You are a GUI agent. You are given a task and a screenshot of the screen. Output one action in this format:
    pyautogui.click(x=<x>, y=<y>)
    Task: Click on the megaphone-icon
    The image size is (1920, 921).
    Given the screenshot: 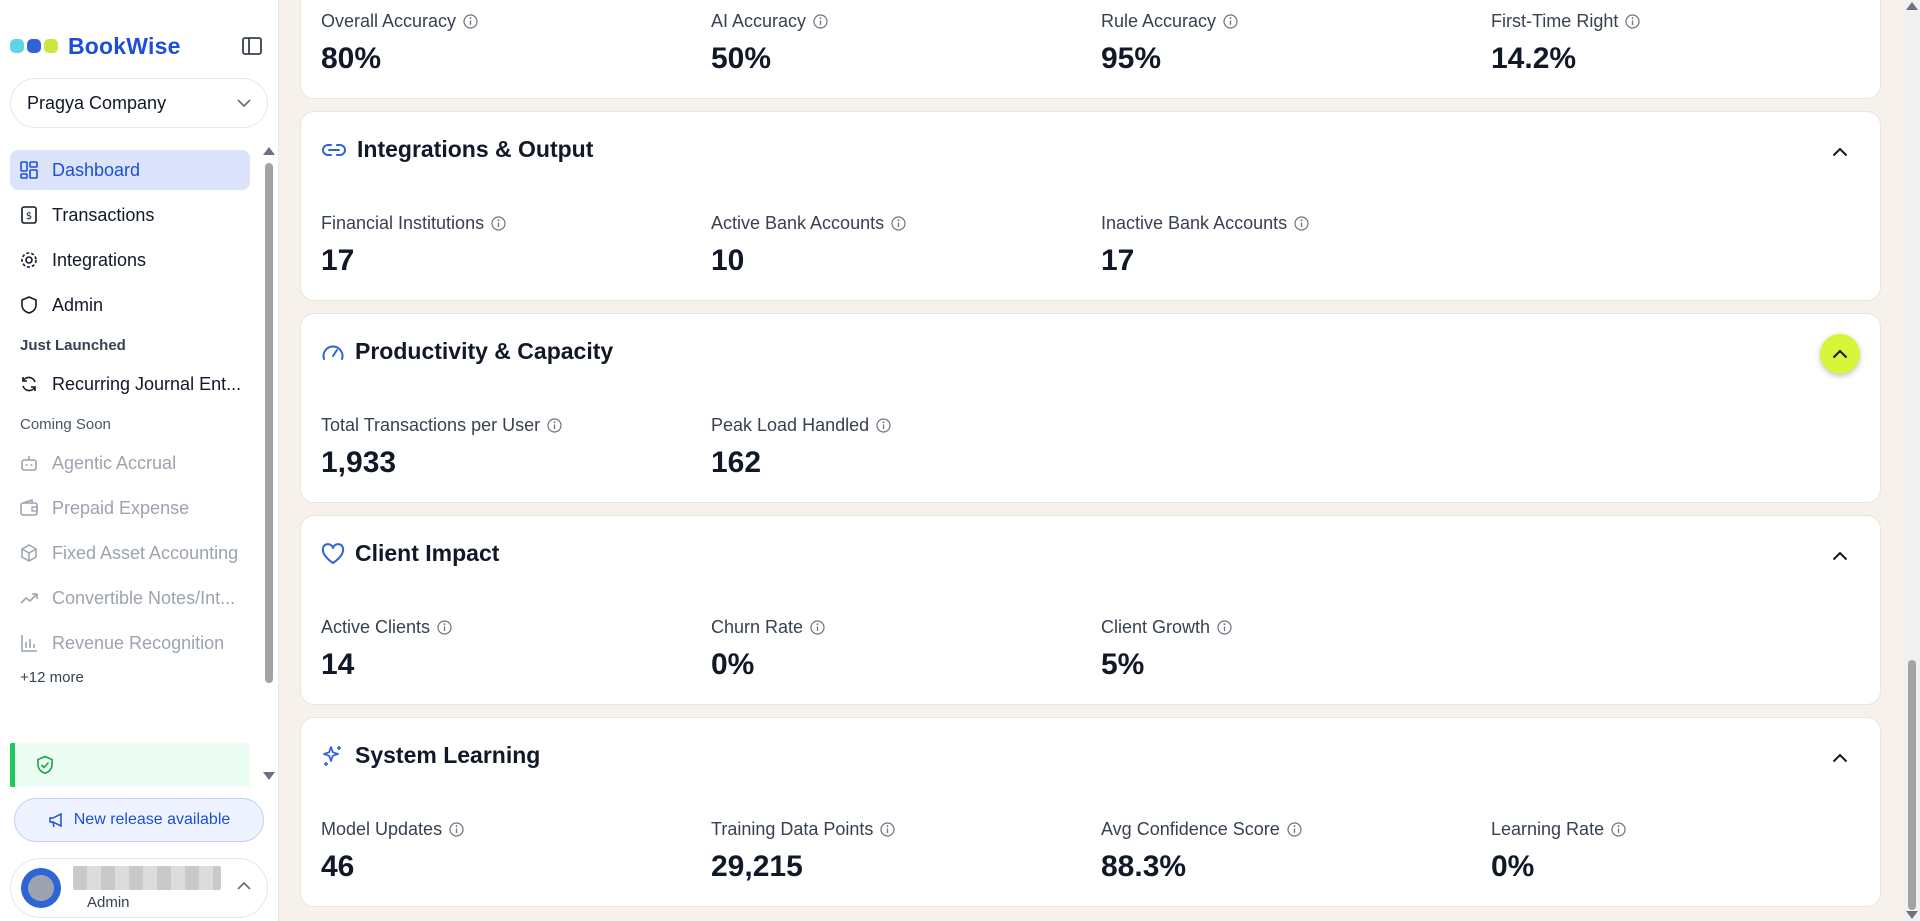 What is the action you would take?
    pyautogui.click(x=55, y=820)
    